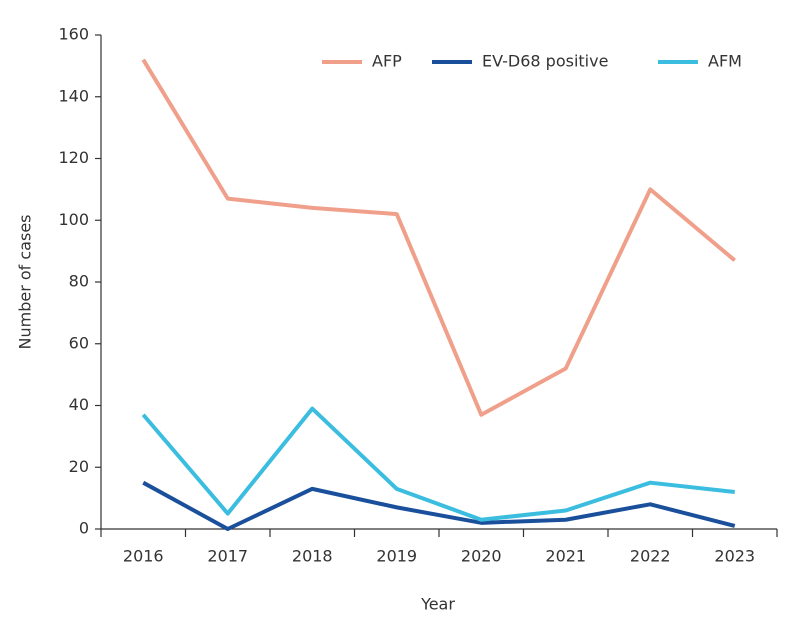 Image resolution: width=800 pixels, height=631 pixels. I want to click on x-axis-label: Year, so click(437, 604).